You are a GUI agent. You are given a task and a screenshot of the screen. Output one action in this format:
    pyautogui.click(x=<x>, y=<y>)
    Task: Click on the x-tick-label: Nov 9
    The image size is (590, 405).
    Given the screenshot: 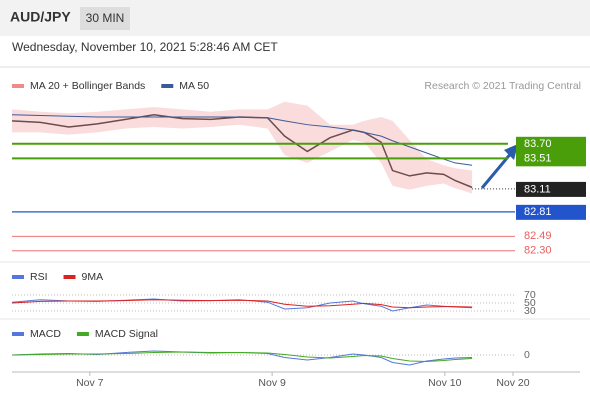 What is the action you would take?
    pyautogui.click(x=272, y=383)
    